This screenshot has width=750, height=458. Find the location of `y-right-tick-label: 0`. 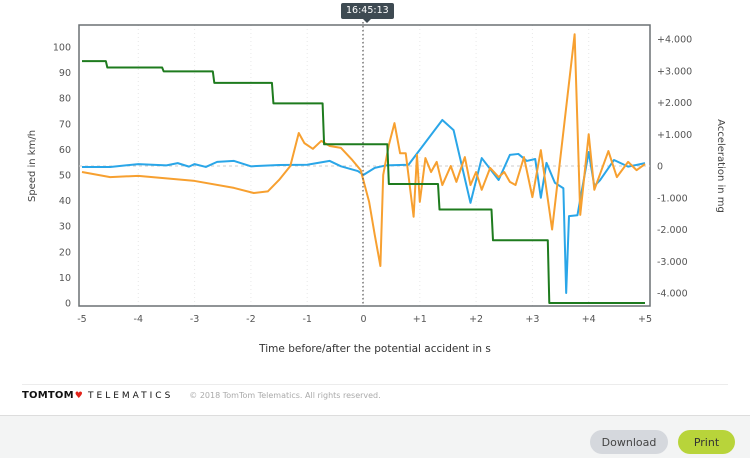

y-right-tick-label: 0 is located at coordinates (660, 167).